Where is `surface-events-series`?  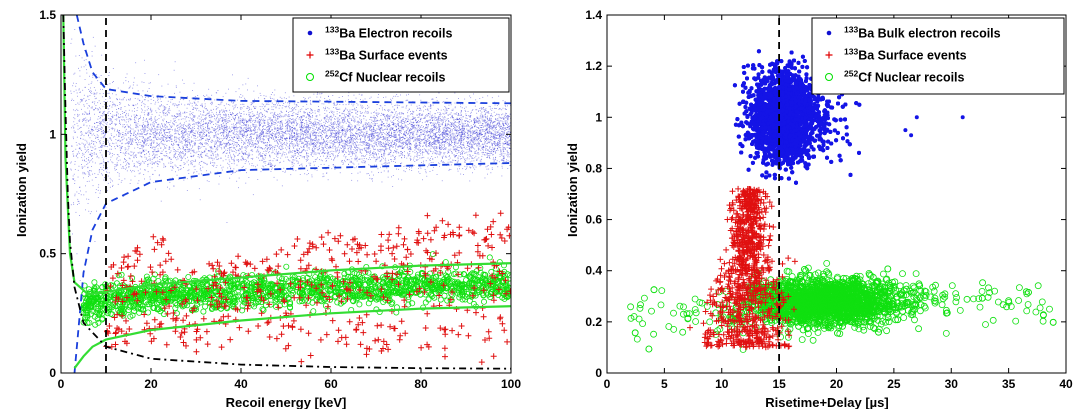 surface-events-series is located at coordinates (742, 268).